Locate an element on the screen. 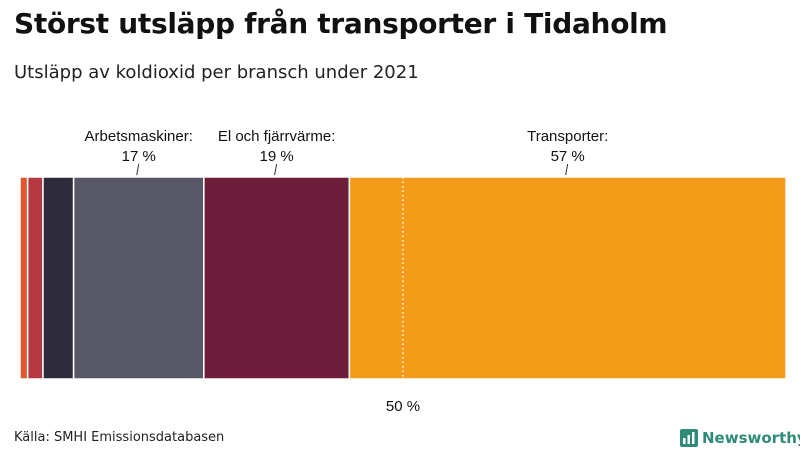 This screenshot has width=800, height=450. newsworthy-logo-text: Newsworthy is located at coordinates (751, 438).